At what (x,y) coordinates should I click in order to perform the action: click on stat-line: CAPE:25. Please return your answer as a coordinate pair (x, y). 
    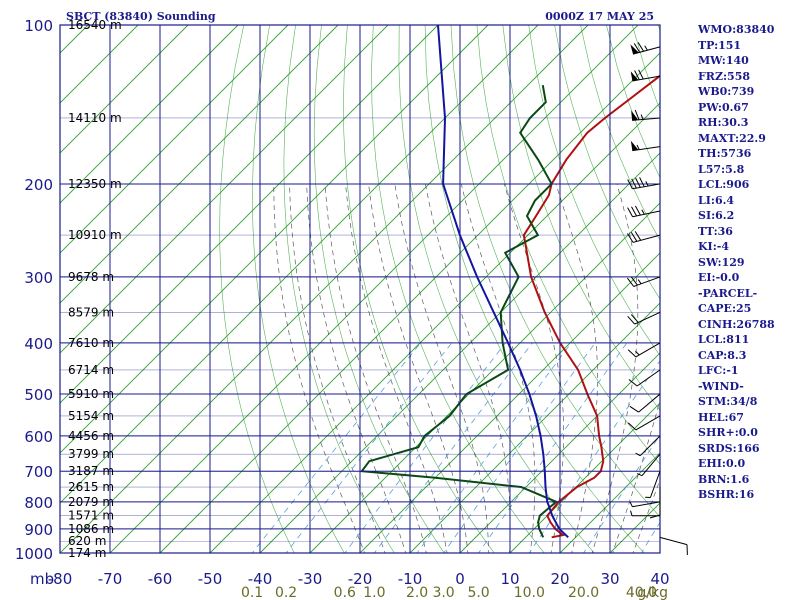
    Looking at the image, I should click on (725, 308).